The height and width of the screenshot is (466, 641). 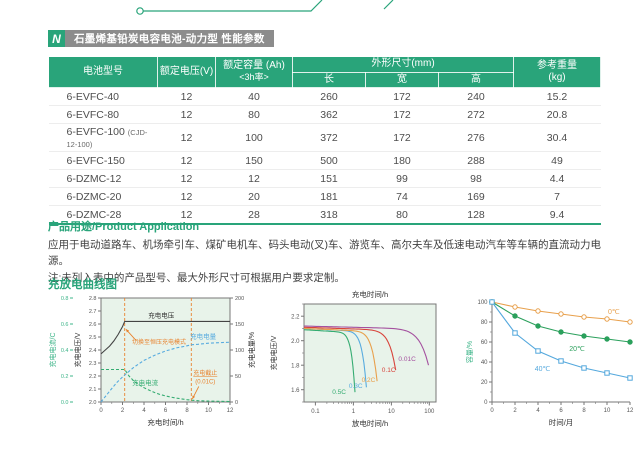 What do you see at coordinates (543, 369) in the screenshot?
I see `svg-text: 40℃` at bounding box center [543, 369].